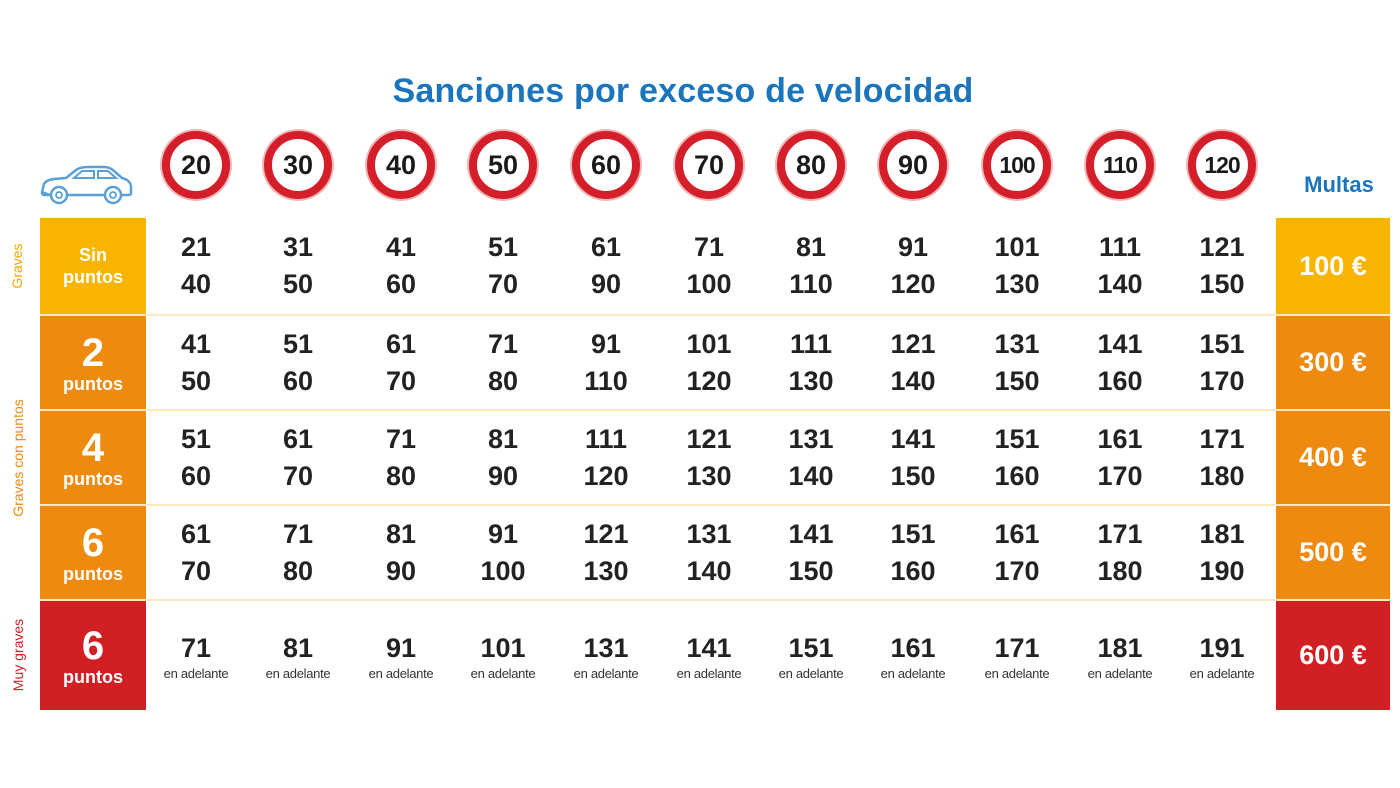 Image resolution: width=1400 pixels, height=788 pixels. What do you see at coordinates (1120, 362) in the screenshot?
I see `speed-range-cell: 141 160` at bounding box center [1120, 362].